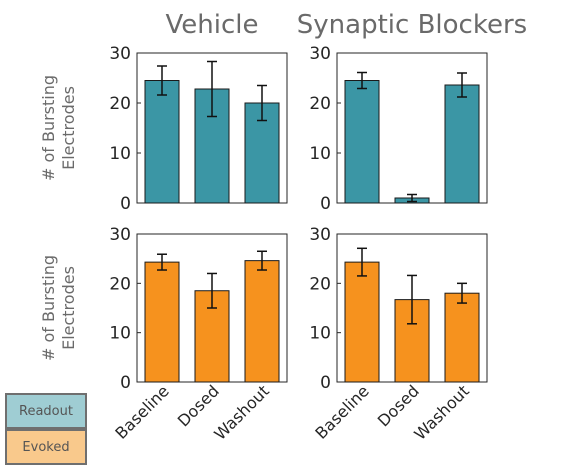 This screenshot has width=579, height=465. Describe the element at coordinates (212, 25) in the screenshot. I see `column-title-0: Vehicle` at that location.